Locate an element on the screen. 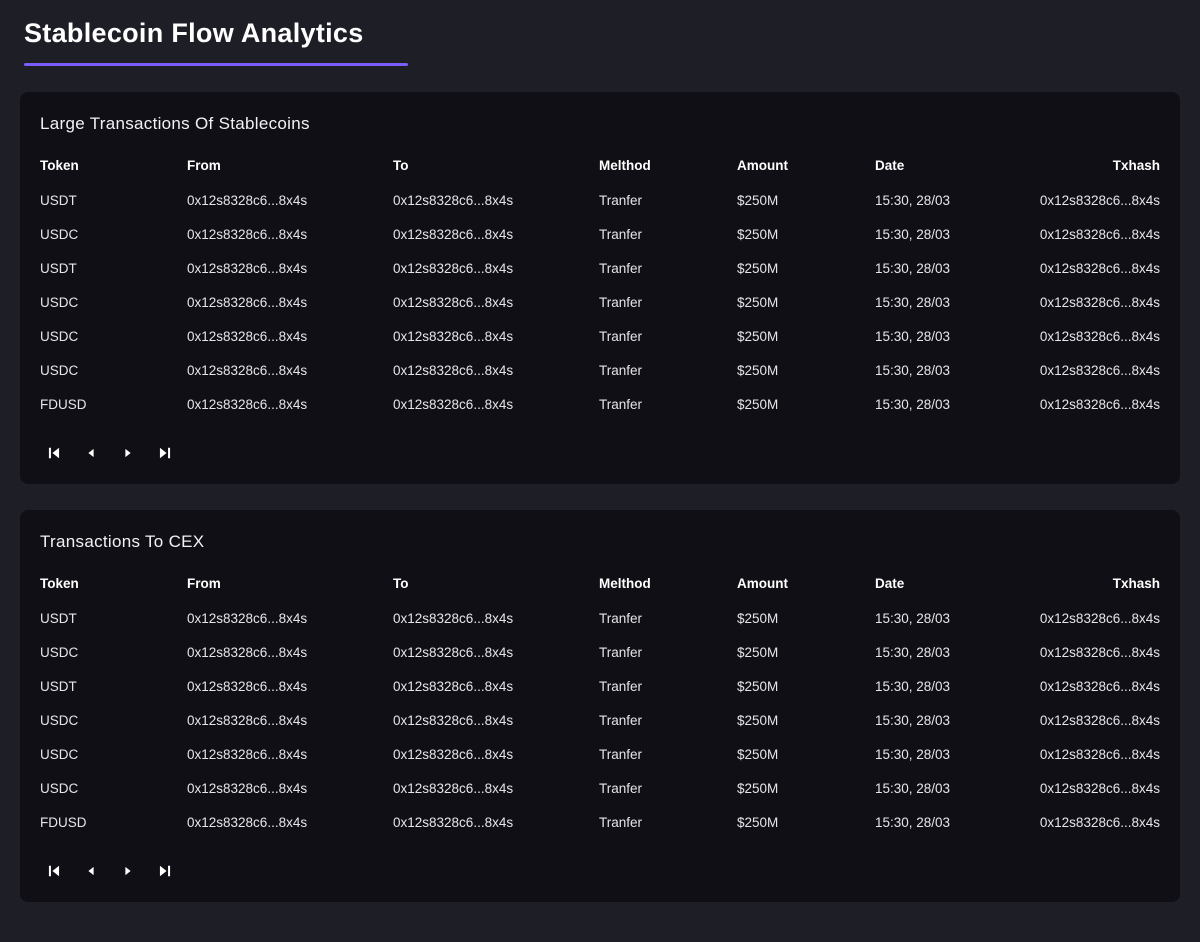 This screenshot has width=1200, height=942. panel-title: Large Transactions Of Stablecoins is located at coordinates (175, 123).